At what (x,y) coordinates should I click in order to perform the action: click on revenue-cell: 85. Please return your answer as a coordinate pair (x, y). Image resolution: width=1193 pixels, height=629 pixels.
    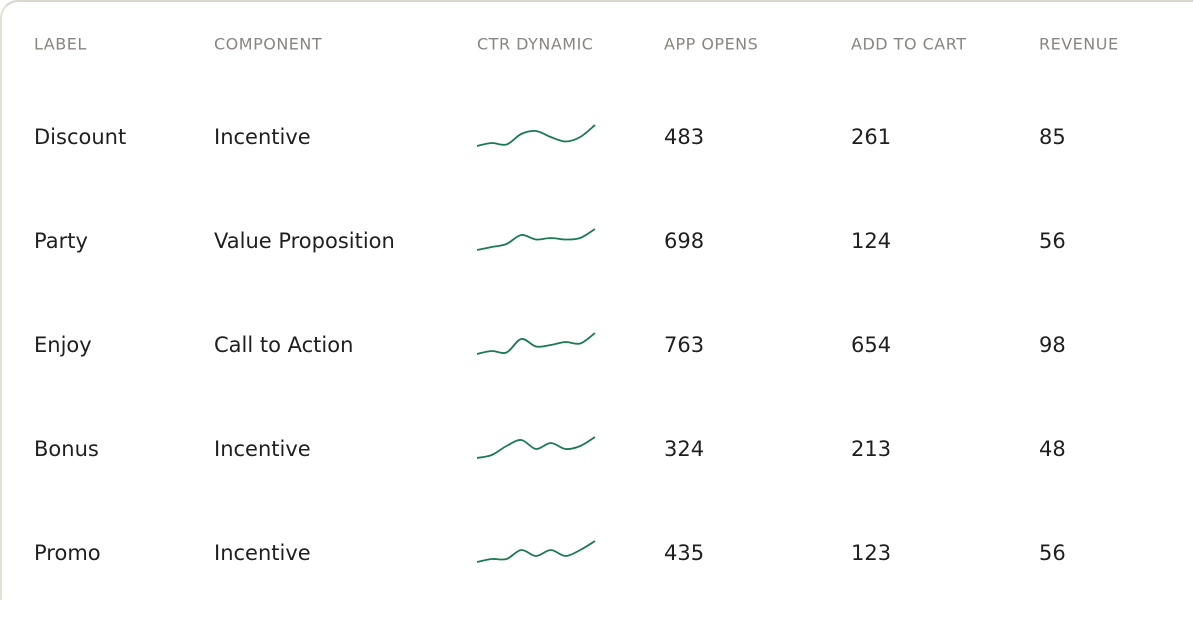
    Looking at the image, I should click on (1052, 137).